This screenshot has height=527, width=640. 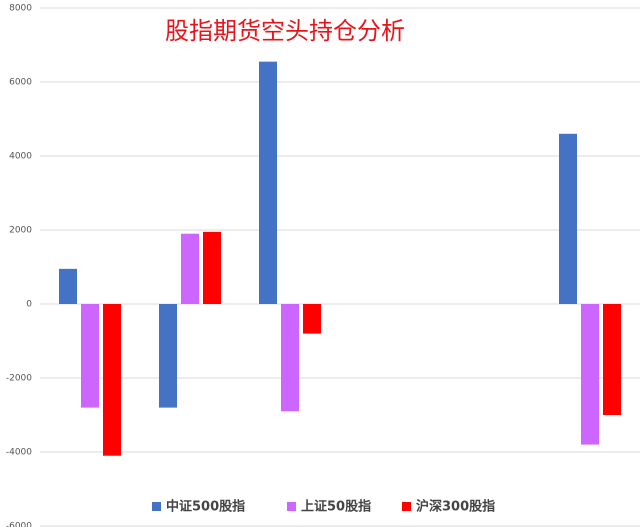 What do you see at coordinates (336, 507) in the screenshot?
I see `legend-label: 上证50股指` at bounding box center [336, 507].